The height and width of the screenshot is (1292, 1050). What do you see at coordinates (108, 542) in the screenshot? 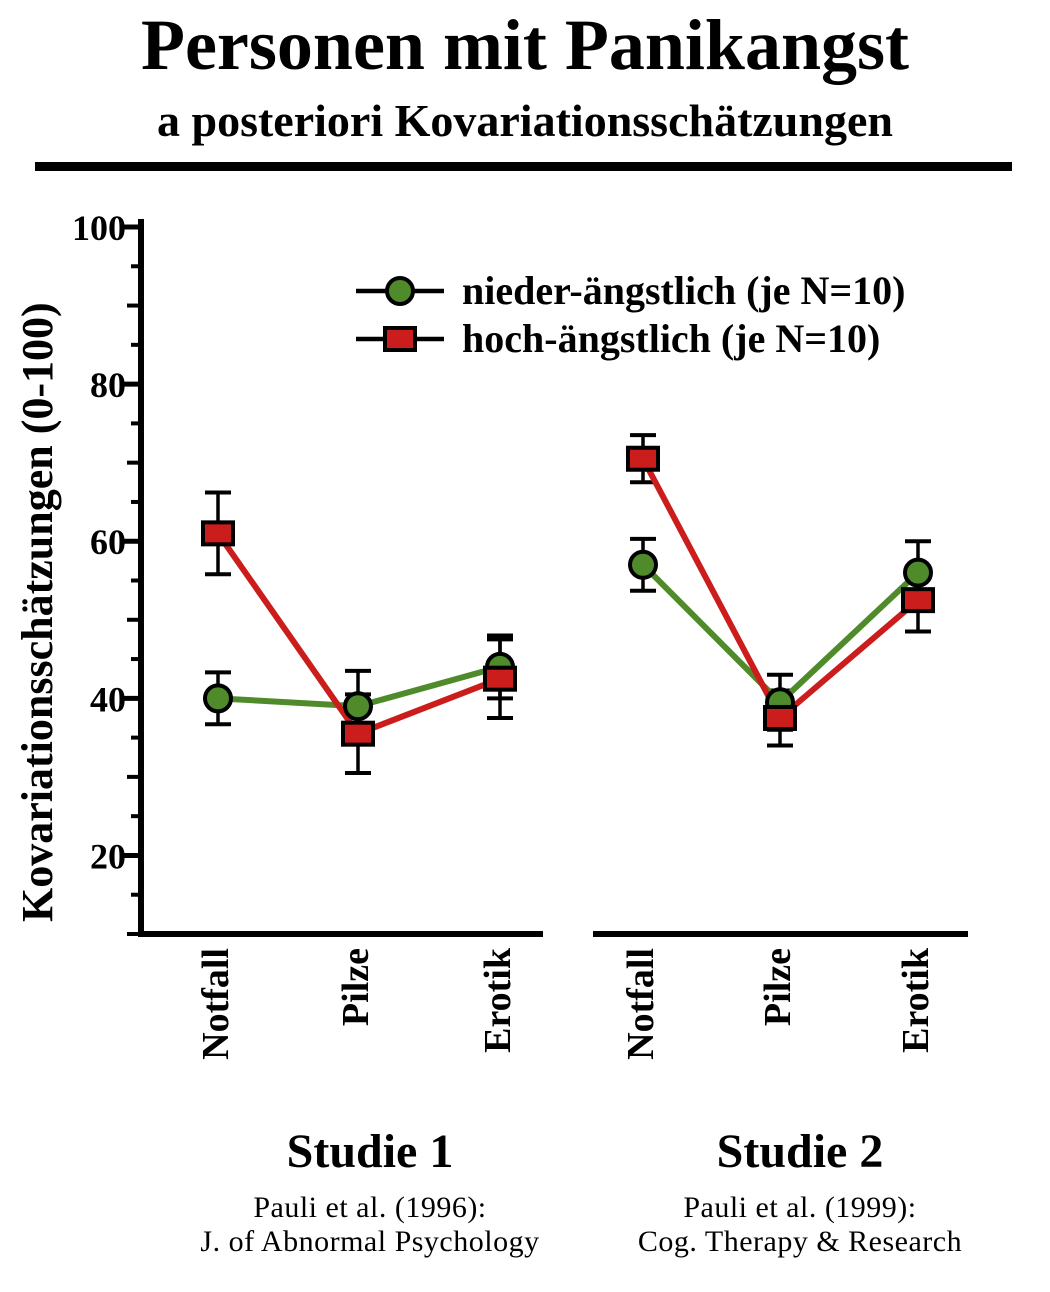
I see `y-tick-label: 60` at bounding box center [108, 542].